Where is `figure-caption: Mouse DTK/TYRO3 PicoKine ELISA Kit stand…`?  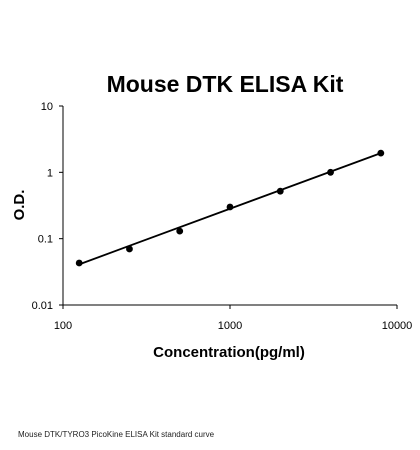 figure-caption: Mouse DTK/TYRO3 PicoKine ELISA Kit stand… is located at coordinates (116, 434).